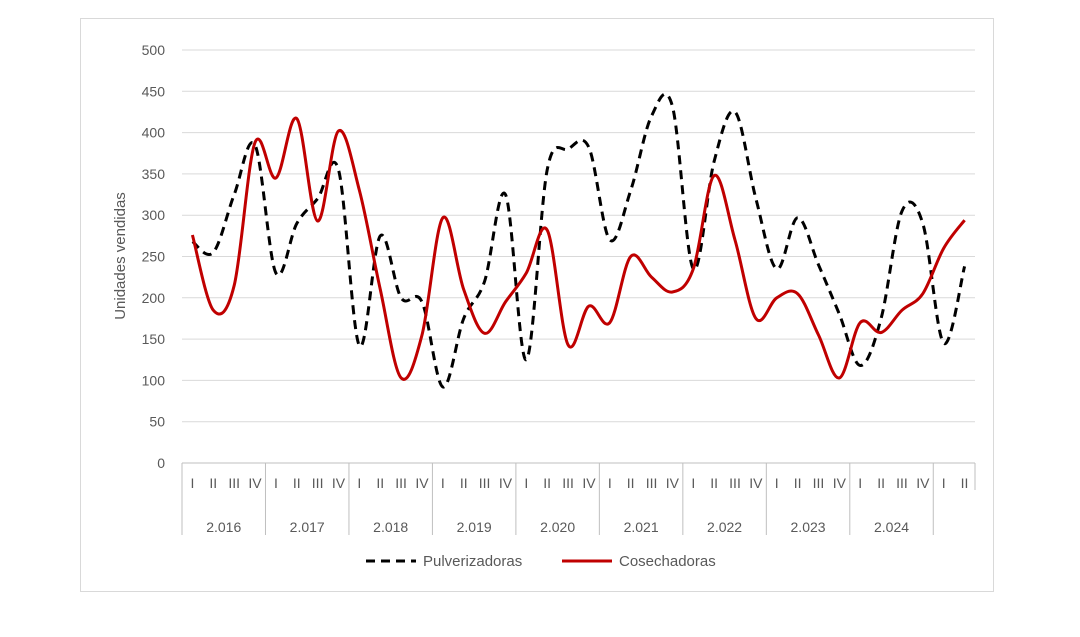 The image size is (1080, 637). I want to click on y-tick-label: 500, so click(154, 50).